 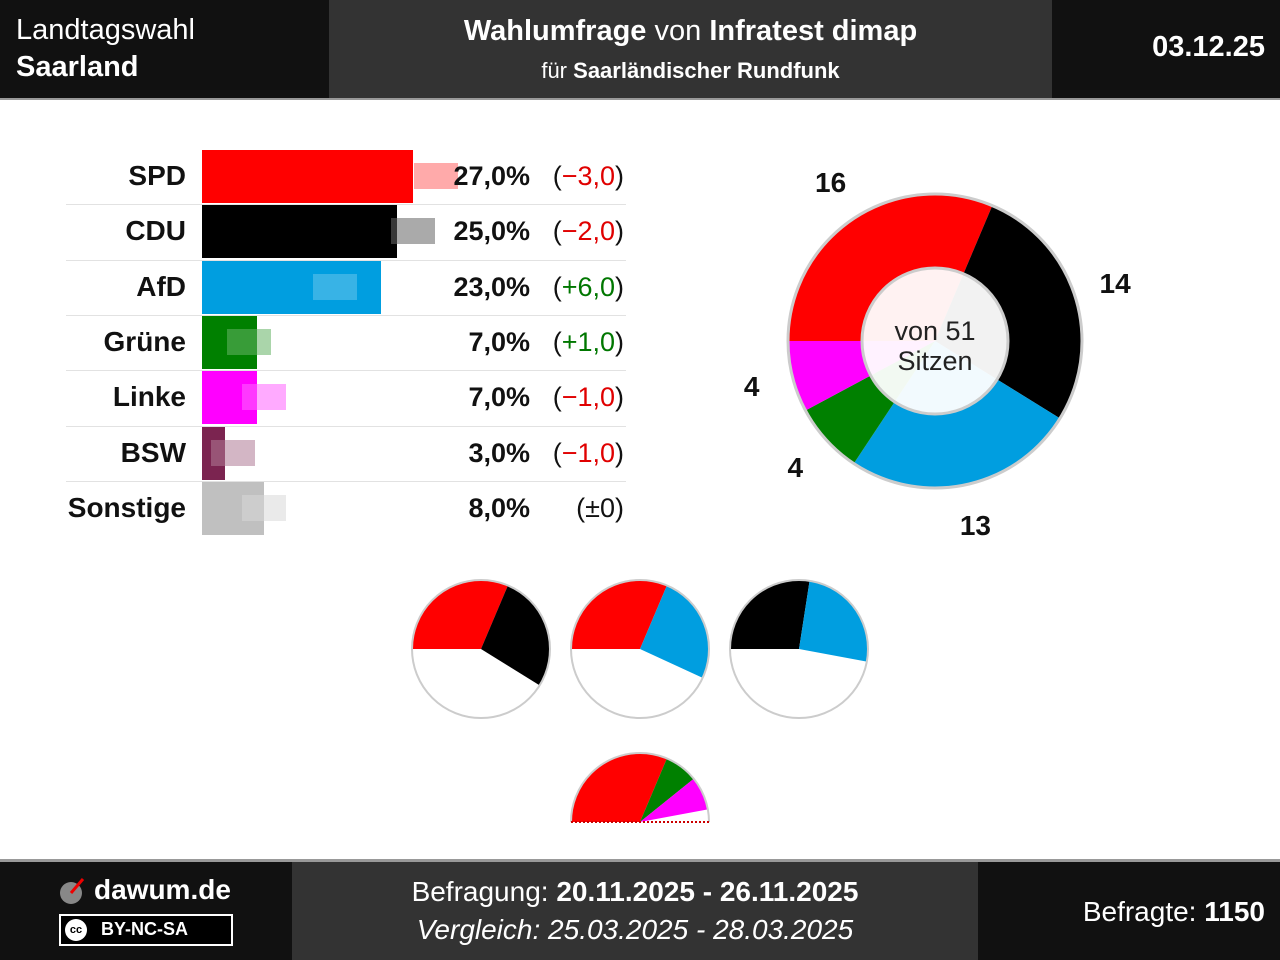 I want to click on license-badge: cc BY-NC-SA, so click(x=146, y=930).